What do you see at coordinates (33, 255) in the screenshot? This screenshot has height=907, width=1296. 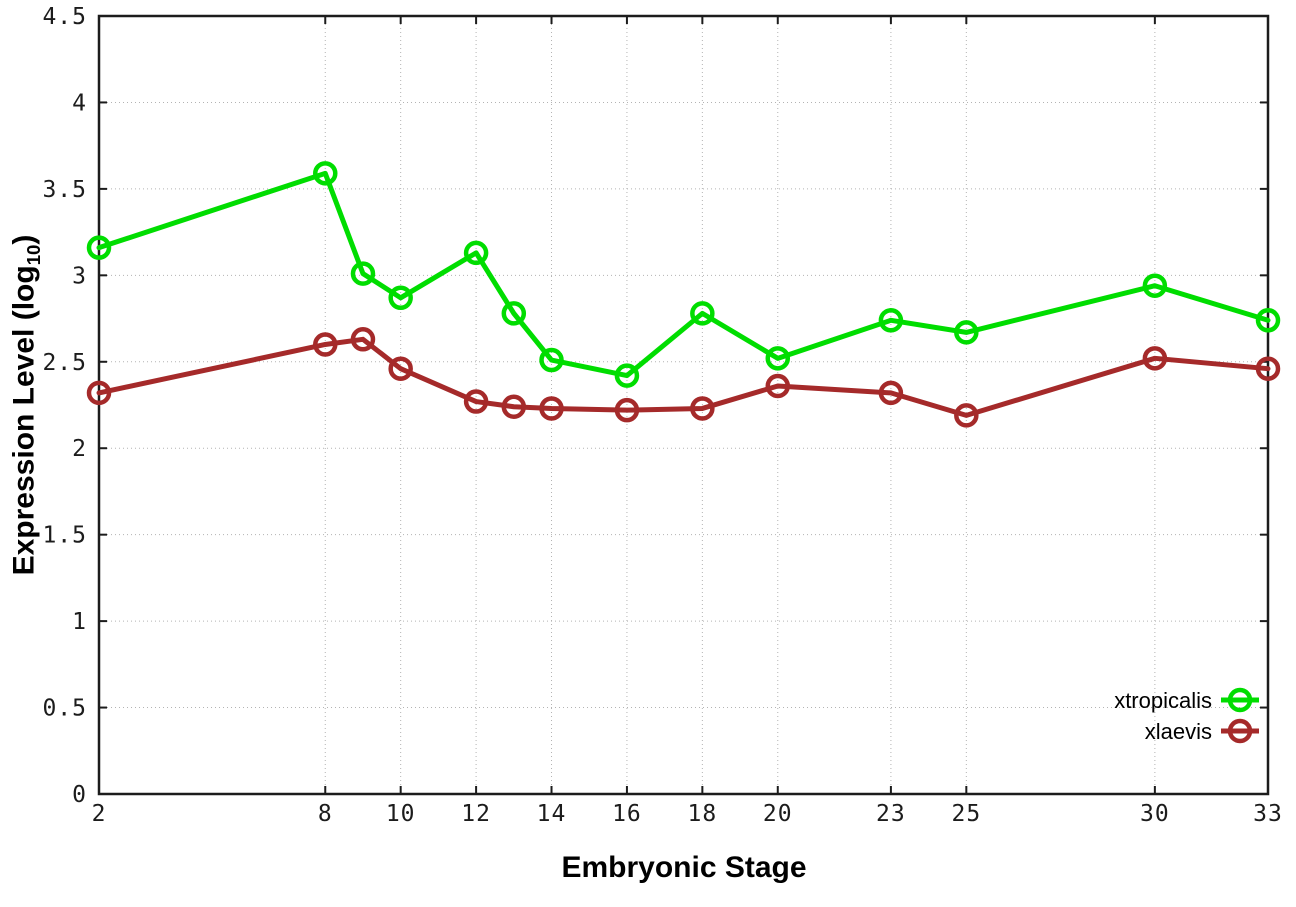 I see `y-axis-label-subscript: 10` at bounding box center [33, 255].